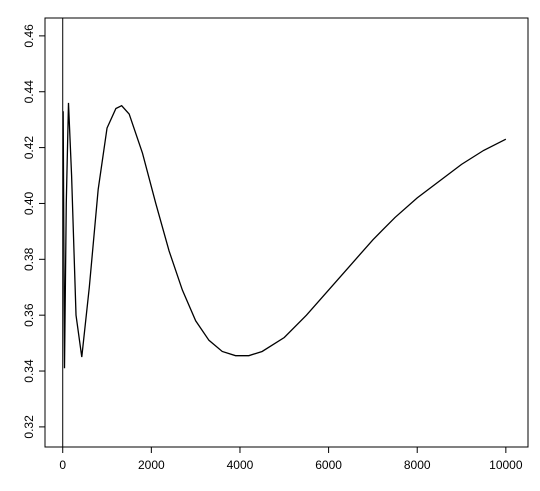 The image size is (540, 491). I want to click on x-tick-label: 6000, so click(328, 465).